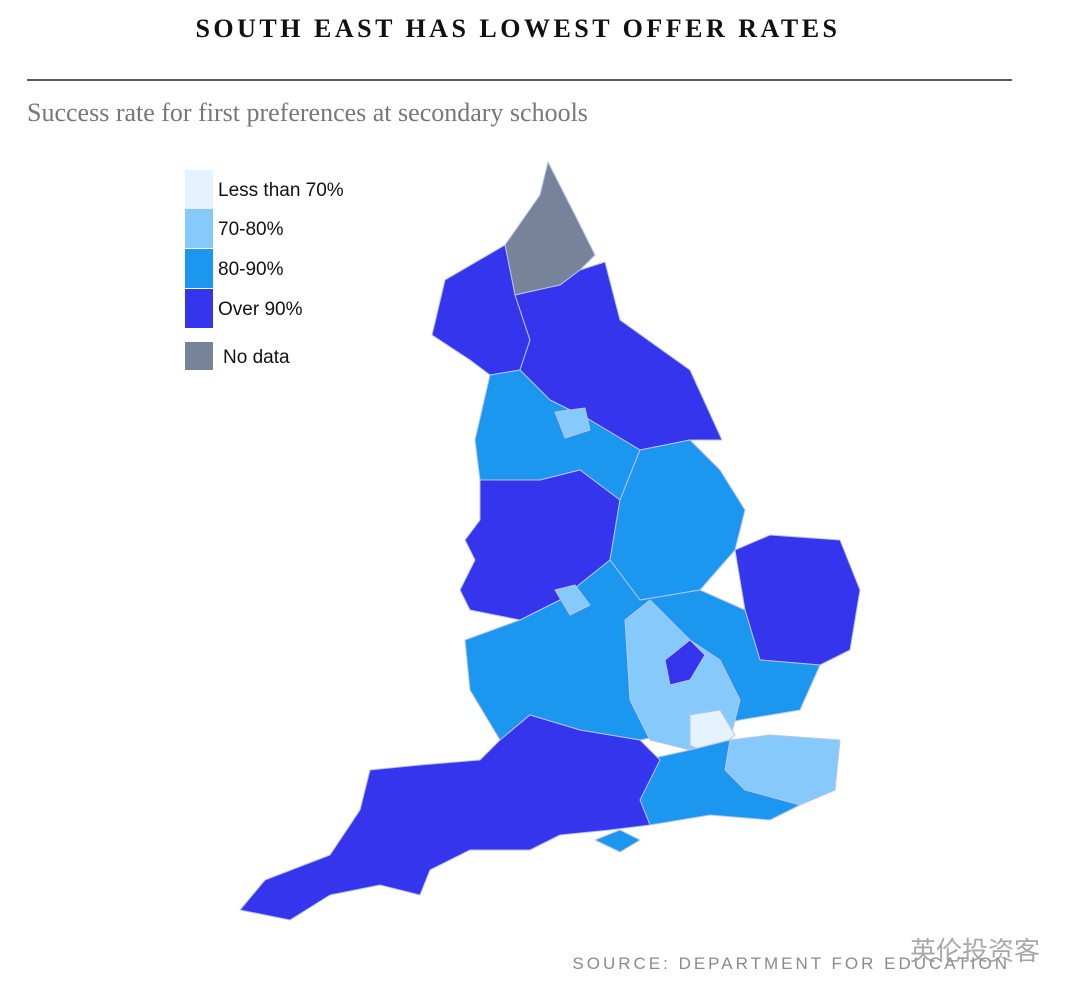 The height and width of the screenshot is (999, 1080). I want to click on legend-label: Less than 70%, so click(281, 190).